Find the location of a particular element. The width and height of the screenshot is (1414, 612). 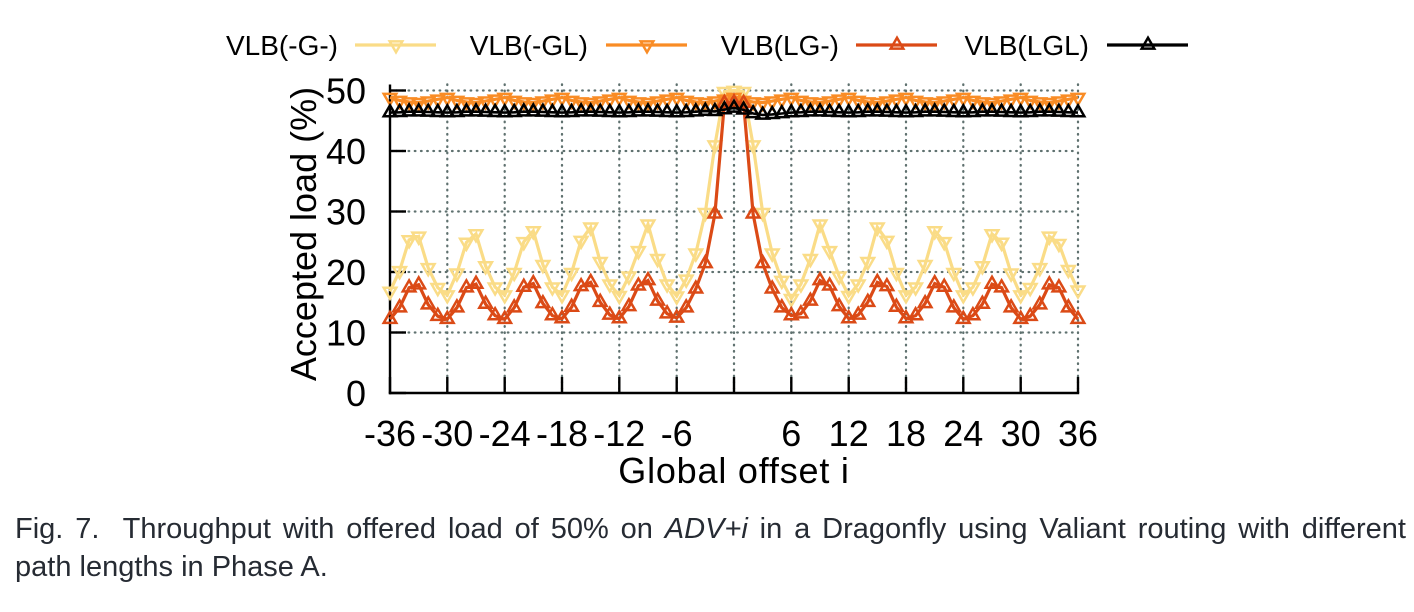

svg-text: -18 is located at coordinates (562, 433).